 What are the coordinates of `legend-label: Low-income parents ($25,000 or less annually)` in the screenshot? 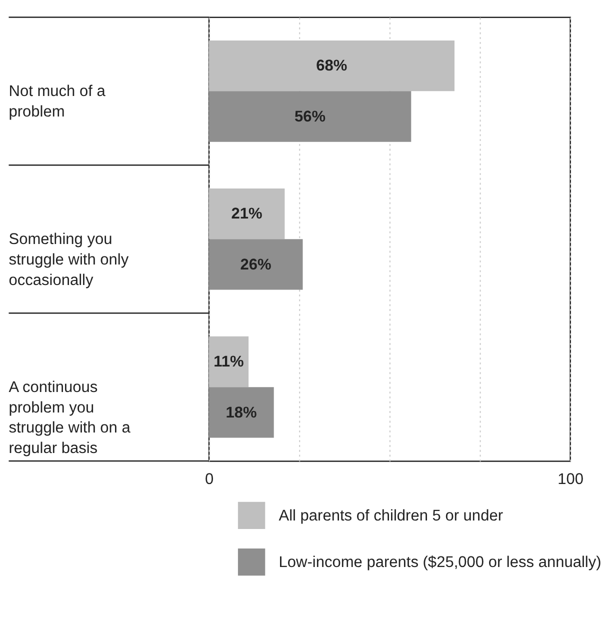 It's located at (440, 562).